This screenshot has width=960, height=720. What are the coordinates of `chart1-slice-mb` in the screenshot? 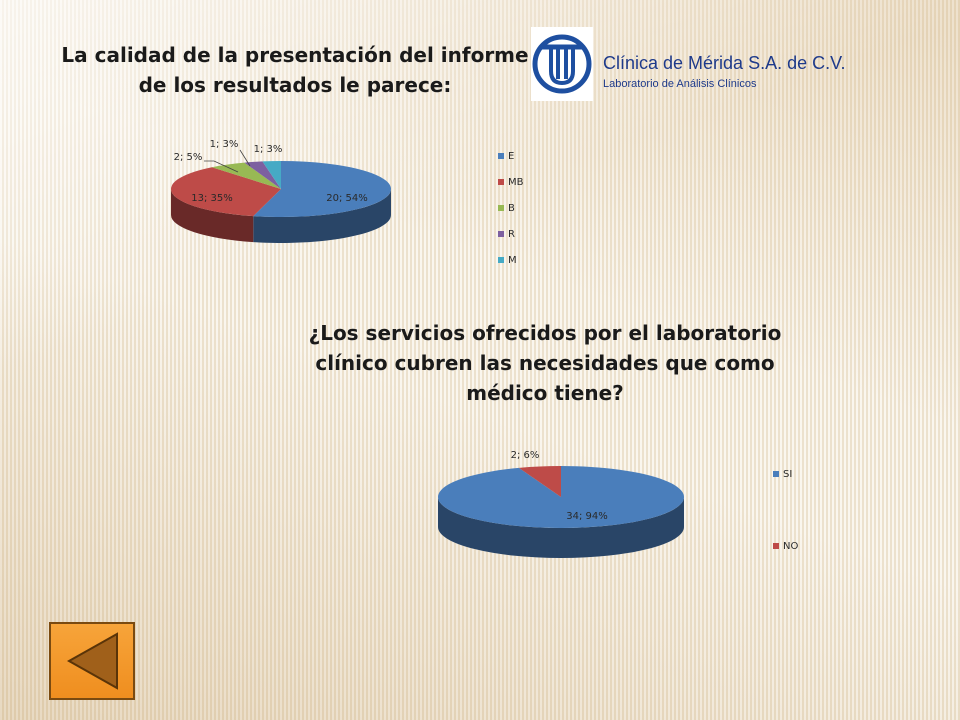 It's located at (225, 192).